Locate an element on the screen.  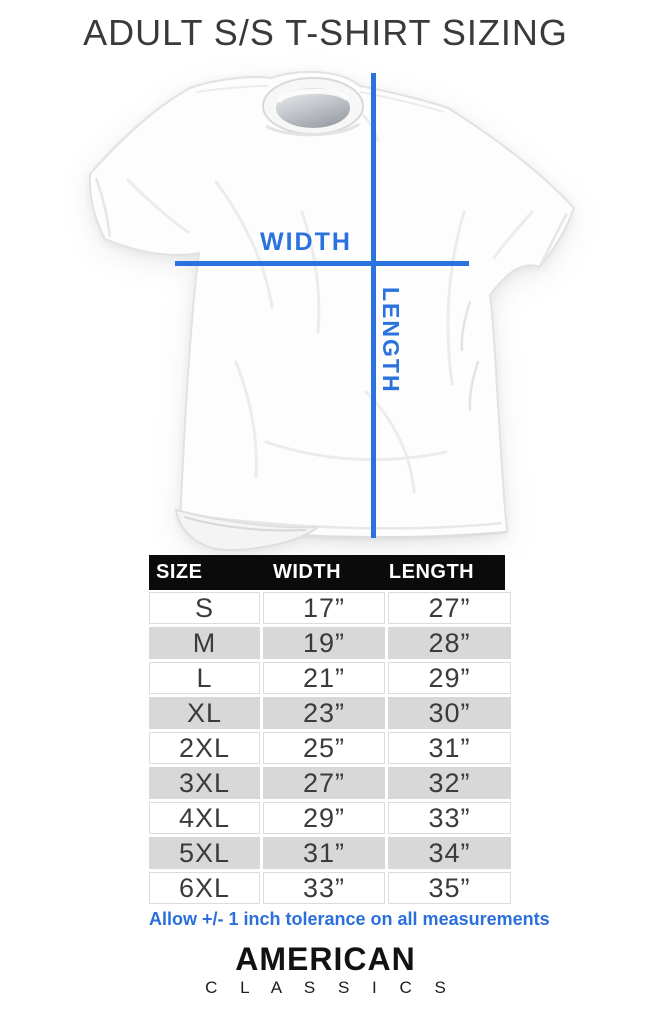
length-cell: 35” is located at coordinates (449, 888).